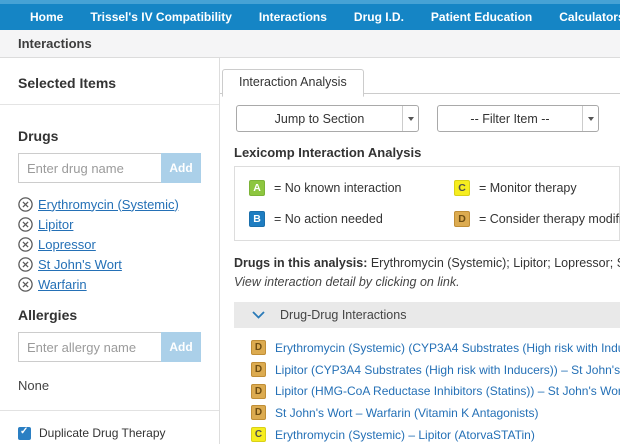  I want to click on duplicate-drug-therapy-label: Duplicate Drug Therapy, so click(102, 433).